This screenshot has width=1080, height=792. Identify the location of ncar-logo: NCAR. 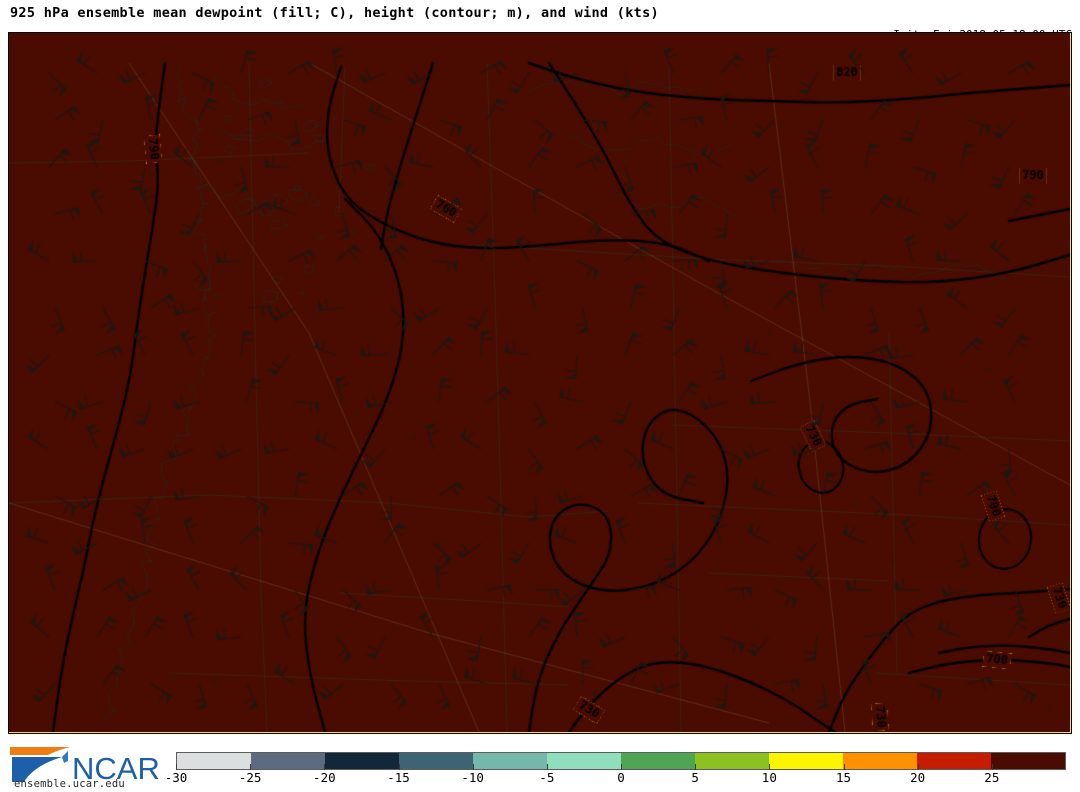
(85, 766).